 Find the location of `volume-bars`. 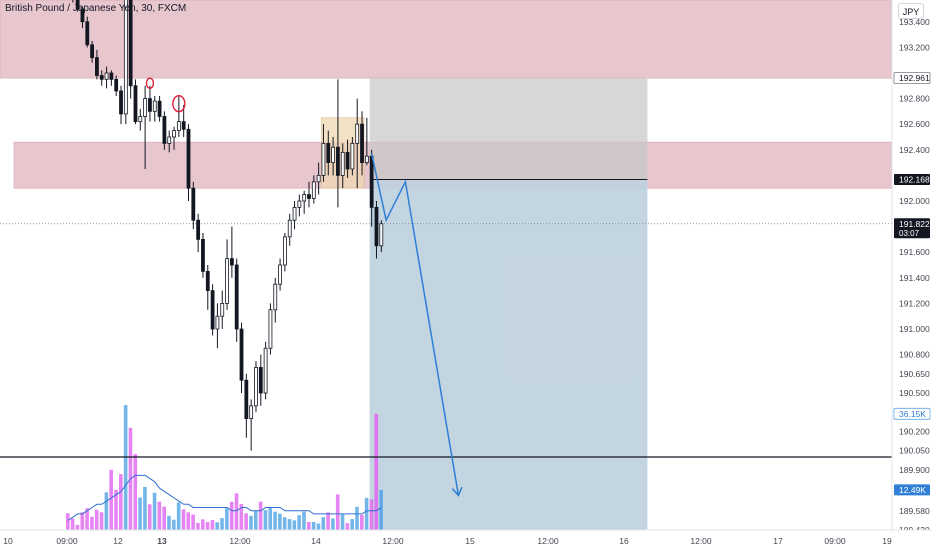

volume-bars is located at coordinates (224, 467).